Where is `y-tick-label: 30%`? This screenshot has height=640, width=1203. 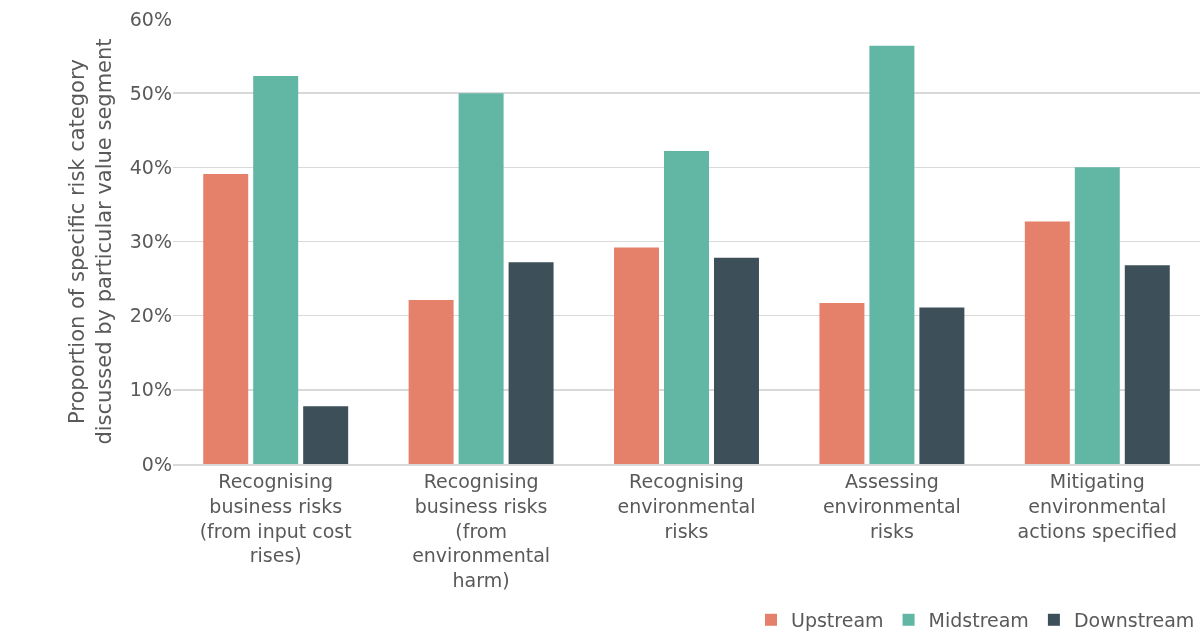
y-tick-label: 30% is located at coordinates (150, 241).